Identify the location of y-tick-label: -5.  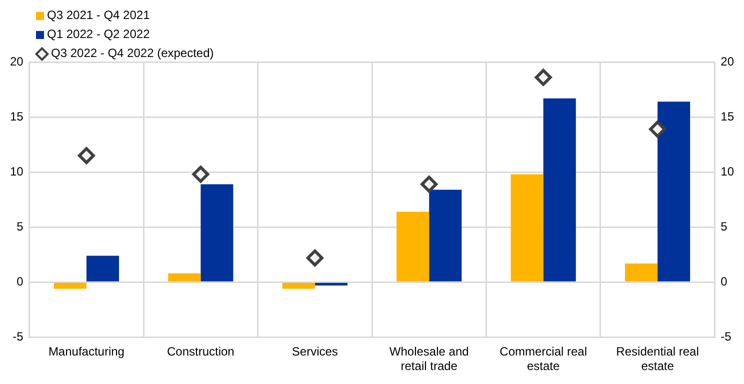
(18, 337).